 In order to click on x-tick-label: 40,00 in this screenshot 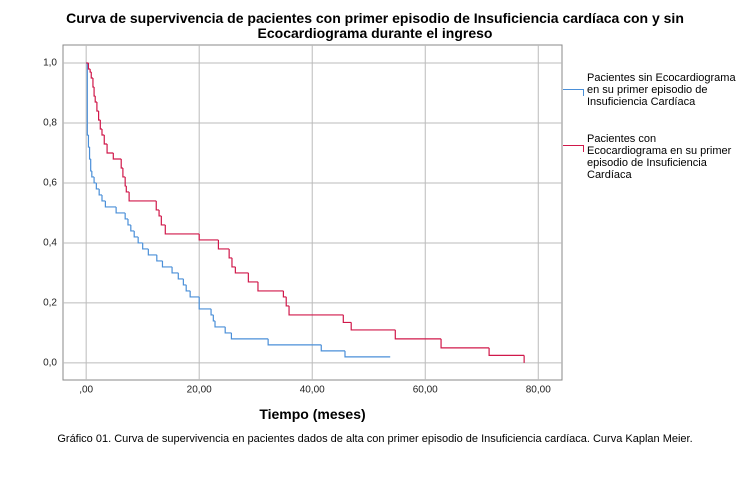, I will do `click(312, 390)`.